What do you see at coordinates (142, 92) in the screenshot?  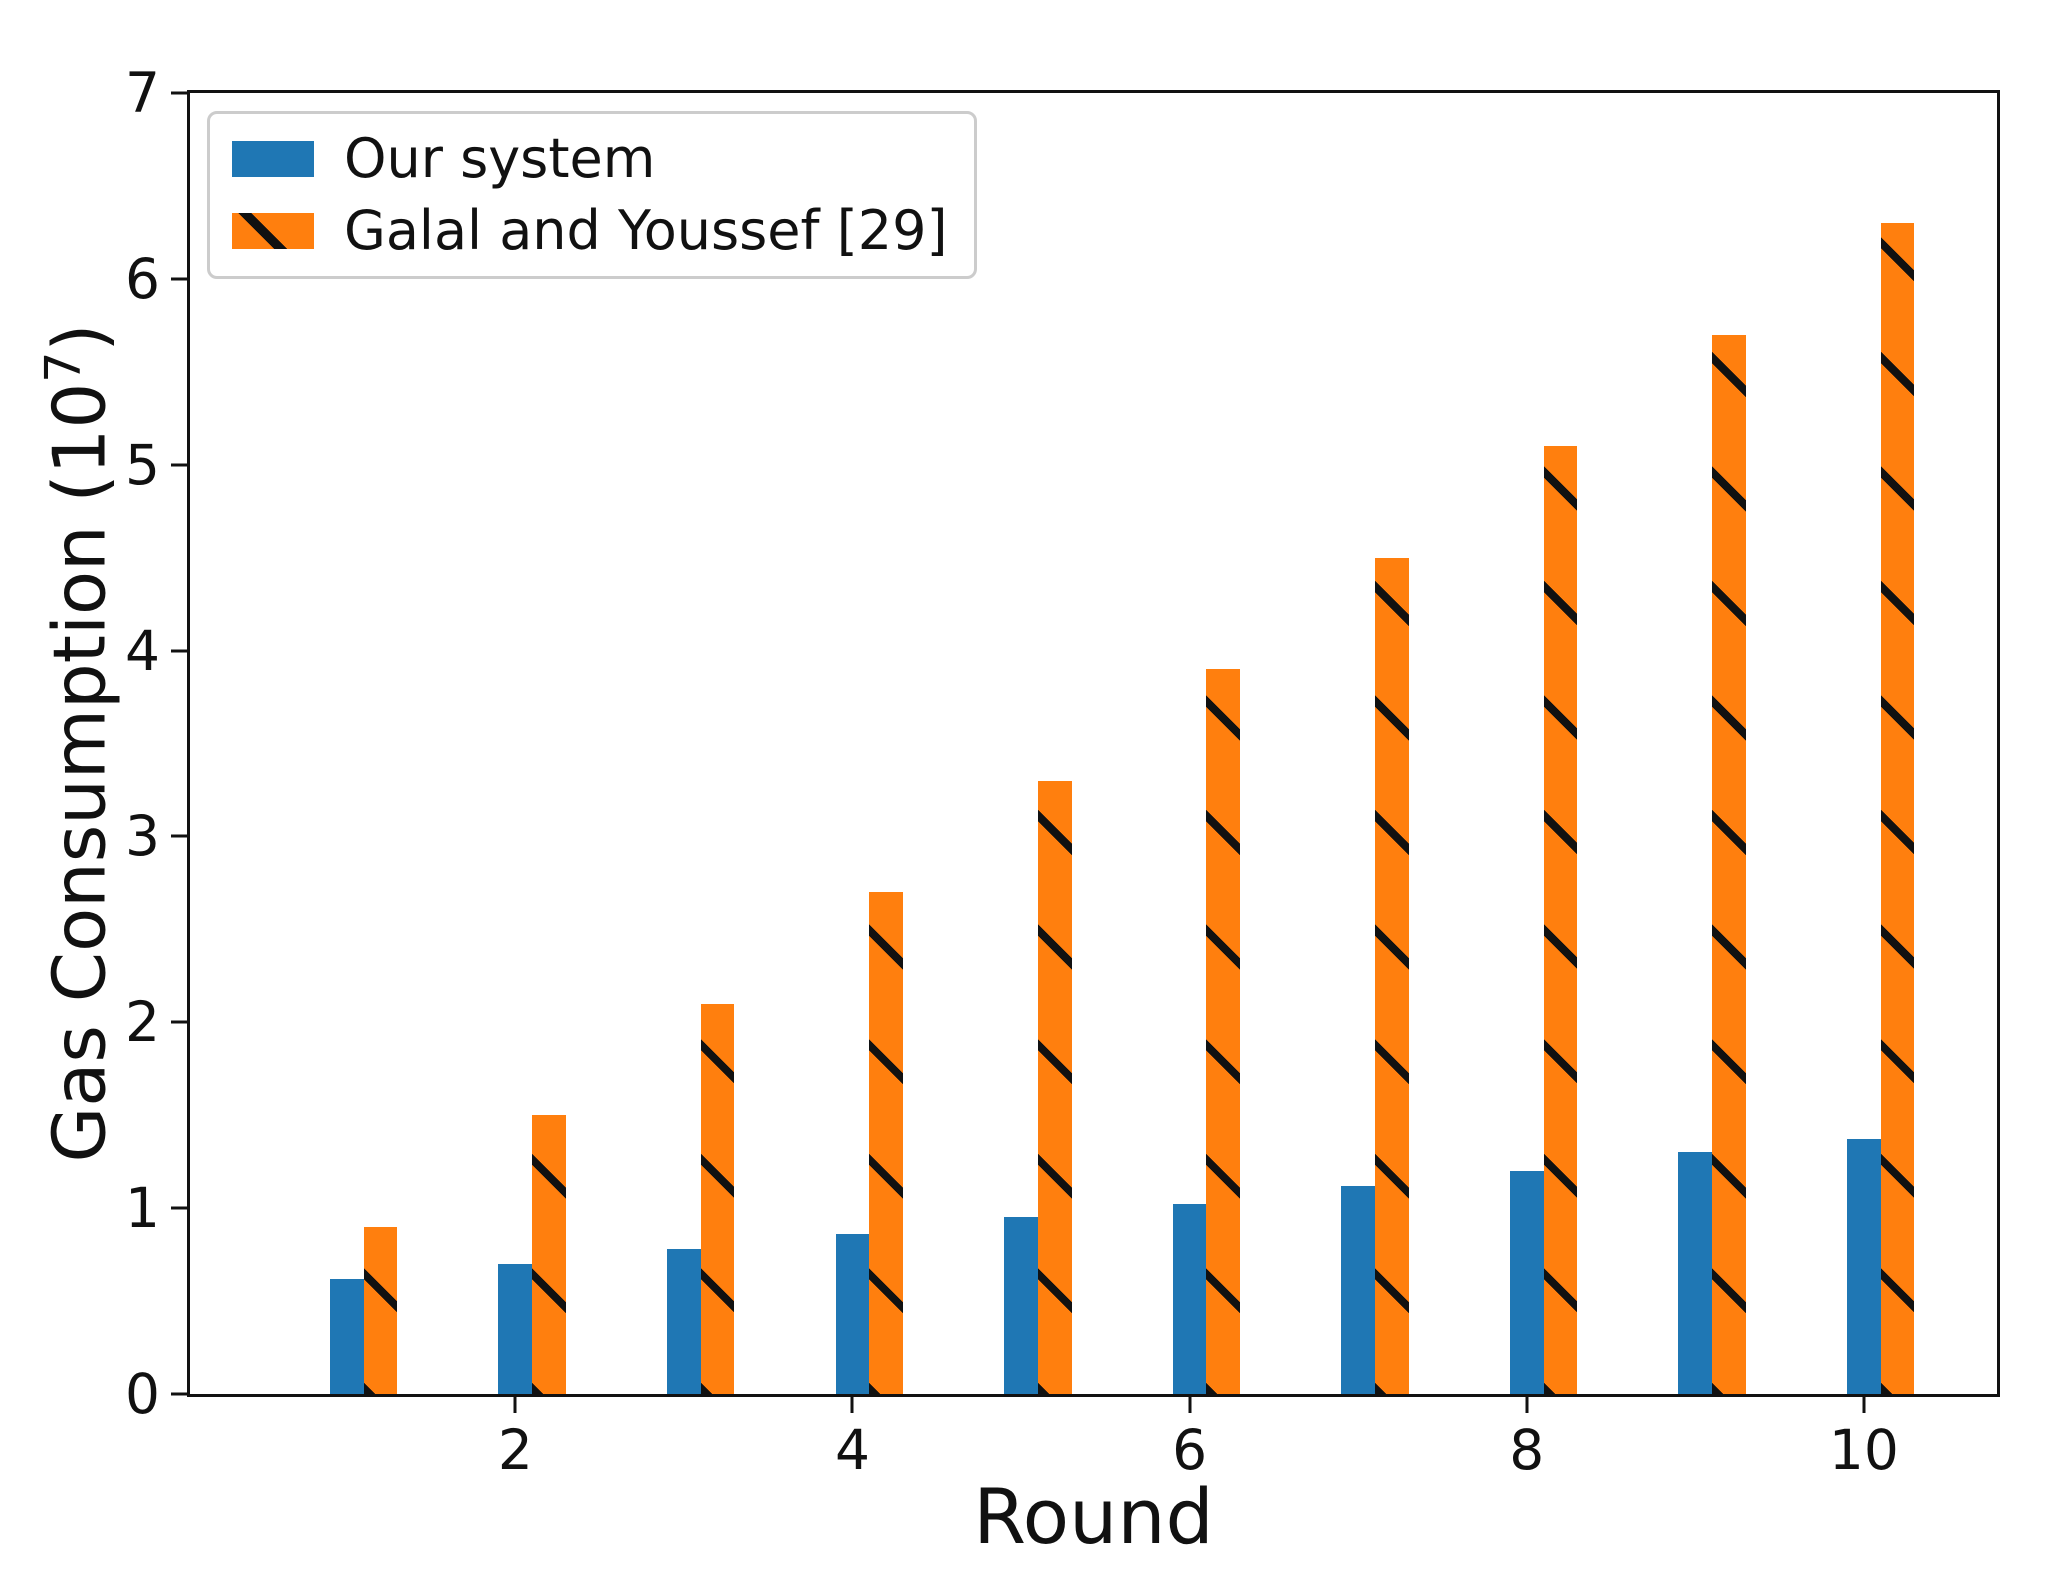 I see `y-tick-label-7: 7` at bounding box center [142, 92].